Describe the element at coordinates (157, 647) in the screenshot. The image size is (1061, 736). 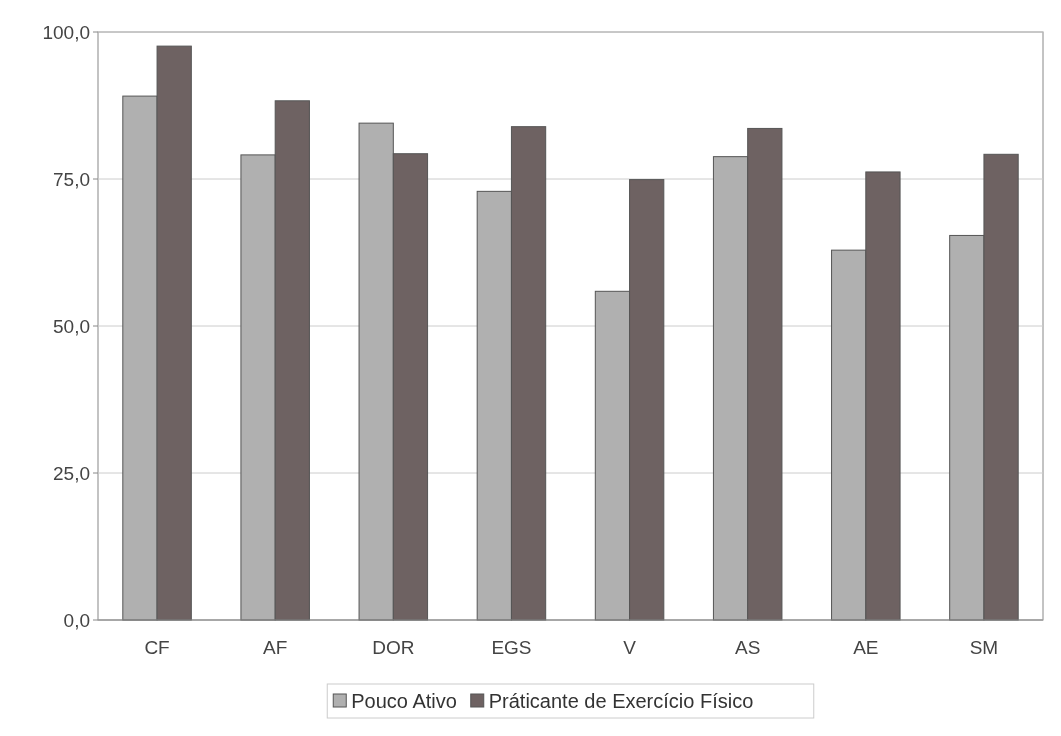
I see `x-tick-label: CF` at that location.